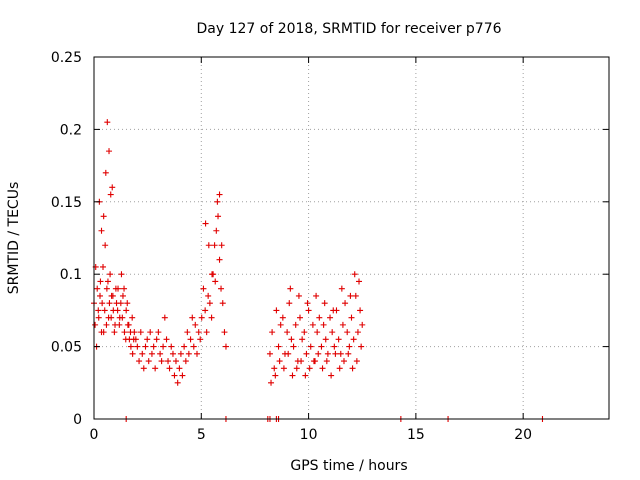 This screenshot has width=640, height=480. I want to click on y-tick-label: 0, so click(77, 420).